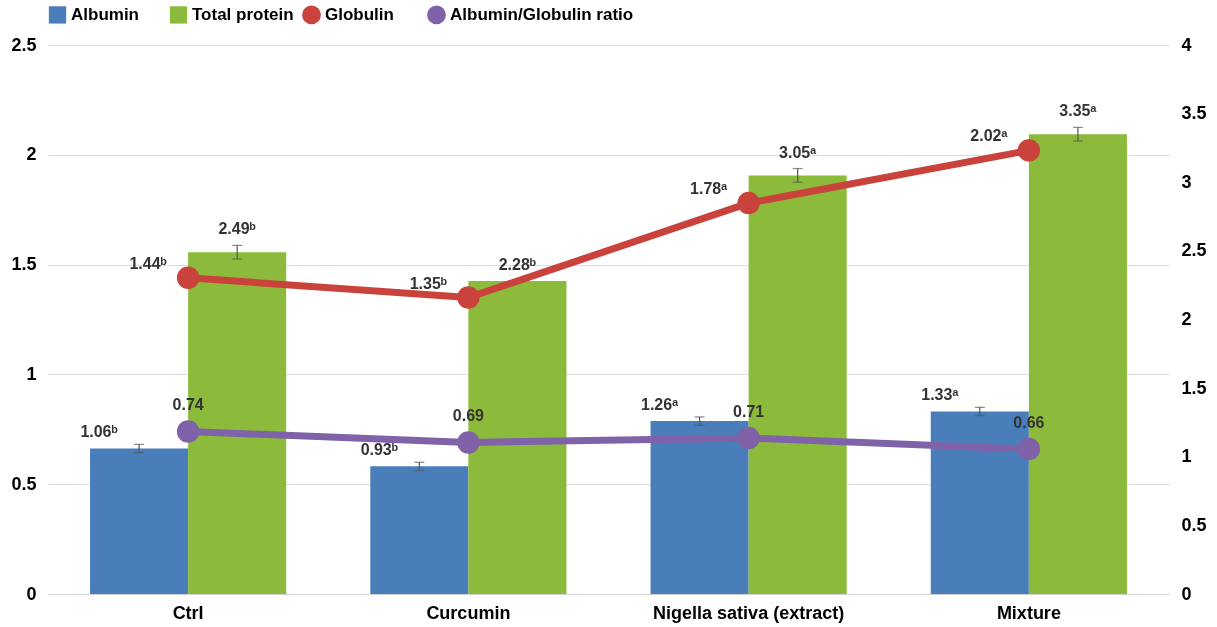 This screenshot has height=627, width=1217. Describe the element at coordinates (105, 14) in the screenshot. I see `legend-label: Albumin` at that location.